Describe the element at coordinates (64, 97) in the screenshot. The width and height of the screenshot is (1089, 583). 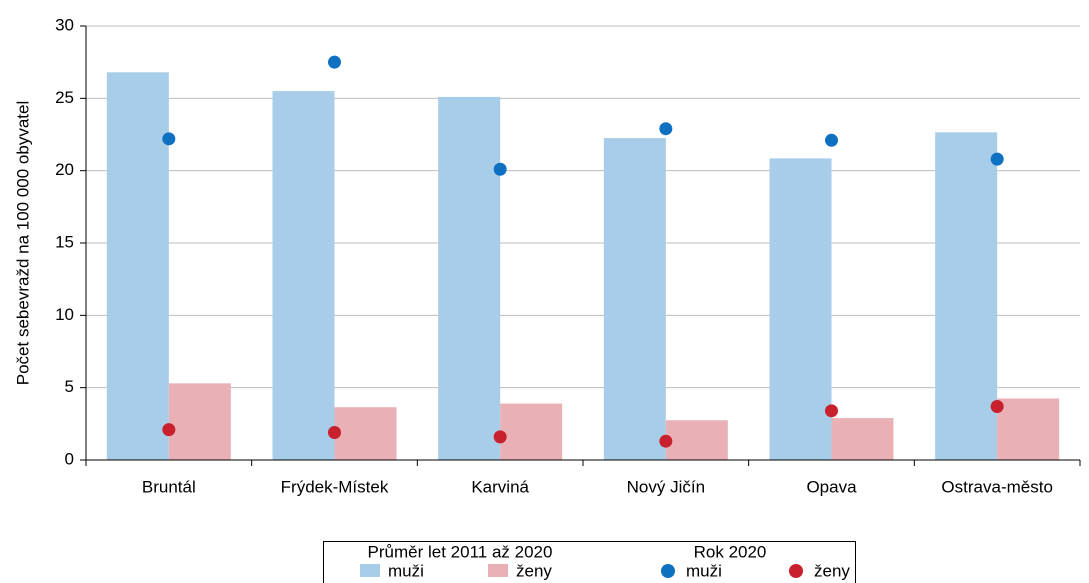
I see `y-tick-label: 25` at that location.